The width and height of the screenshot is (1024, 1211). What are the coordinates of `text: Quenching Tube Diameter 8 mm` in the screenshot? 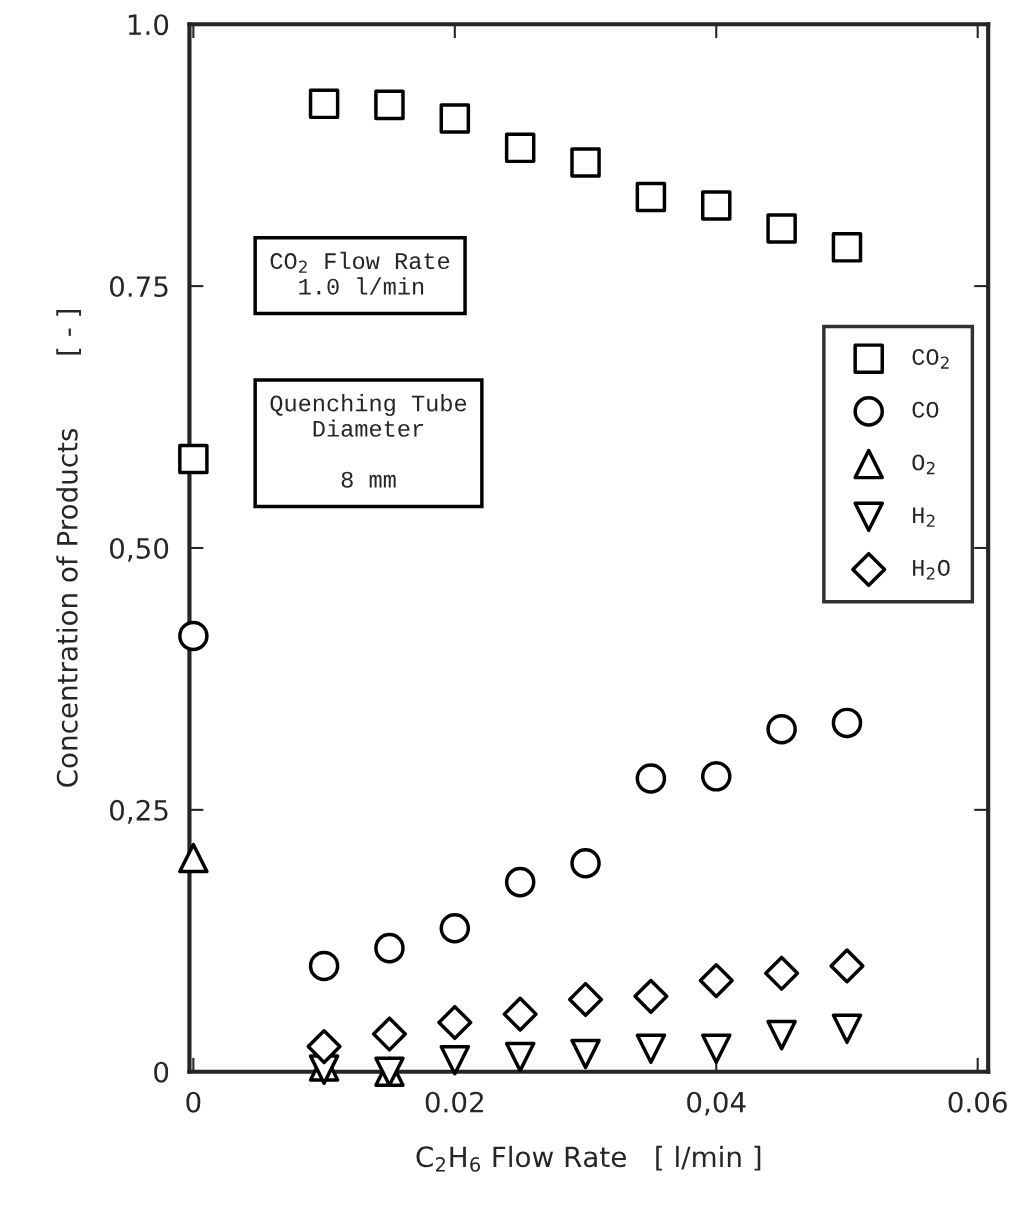 It's located at (368, 441).